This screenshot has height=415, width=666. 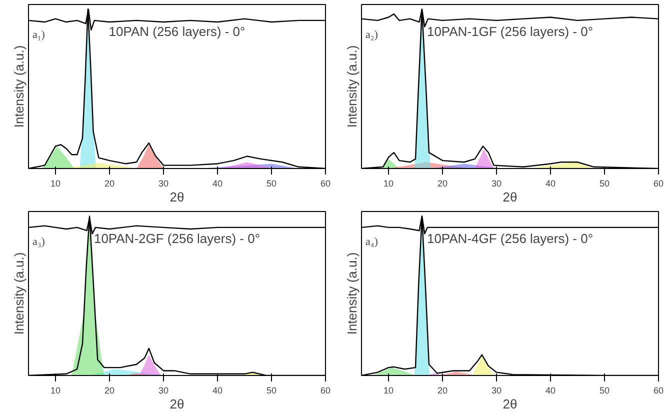 What do you see at coordinates (372, 242) in the screenshot?
I see `annotation: a₄)` at bounding box center [372, 242].